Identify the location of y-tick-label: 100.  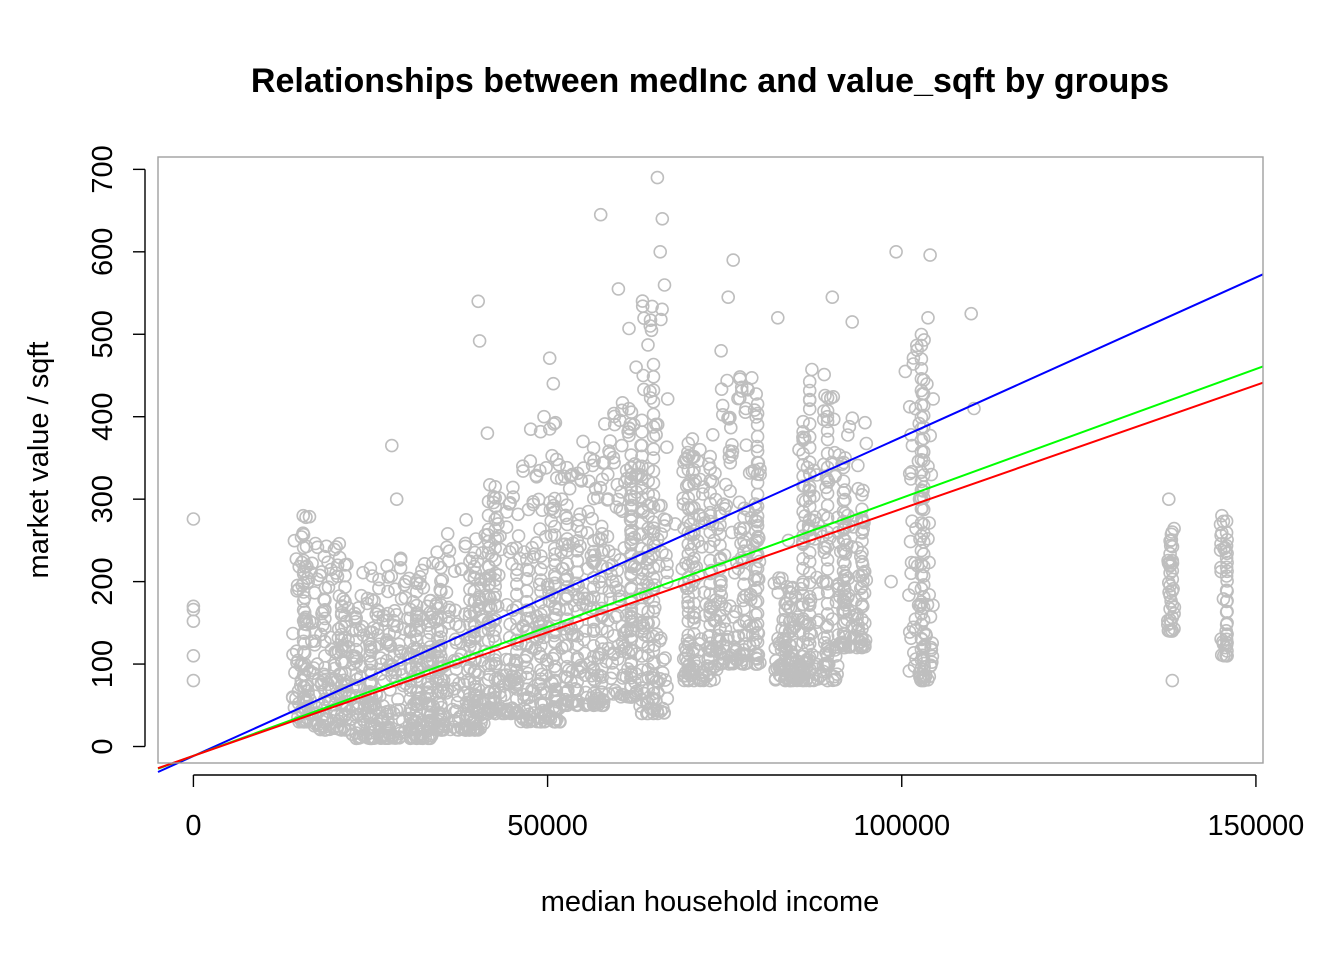
(103, 664).